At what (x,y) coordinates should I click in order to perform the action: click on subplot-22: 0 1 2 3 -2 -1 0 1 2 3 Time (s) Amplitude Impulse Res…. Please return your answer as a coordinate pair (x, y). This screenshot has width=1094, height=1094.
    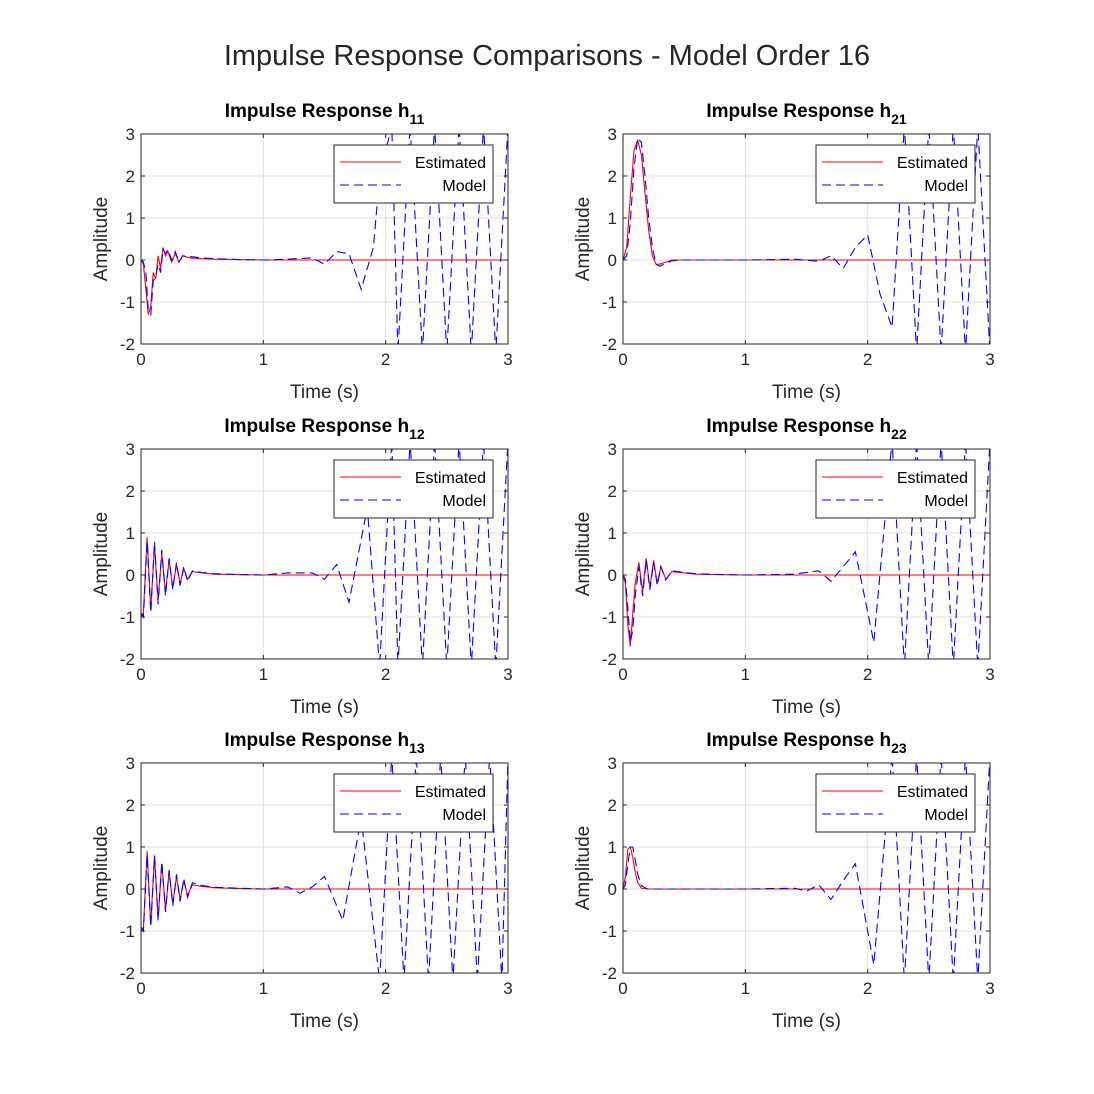
    Looking at the image, I should click on (784, 567).